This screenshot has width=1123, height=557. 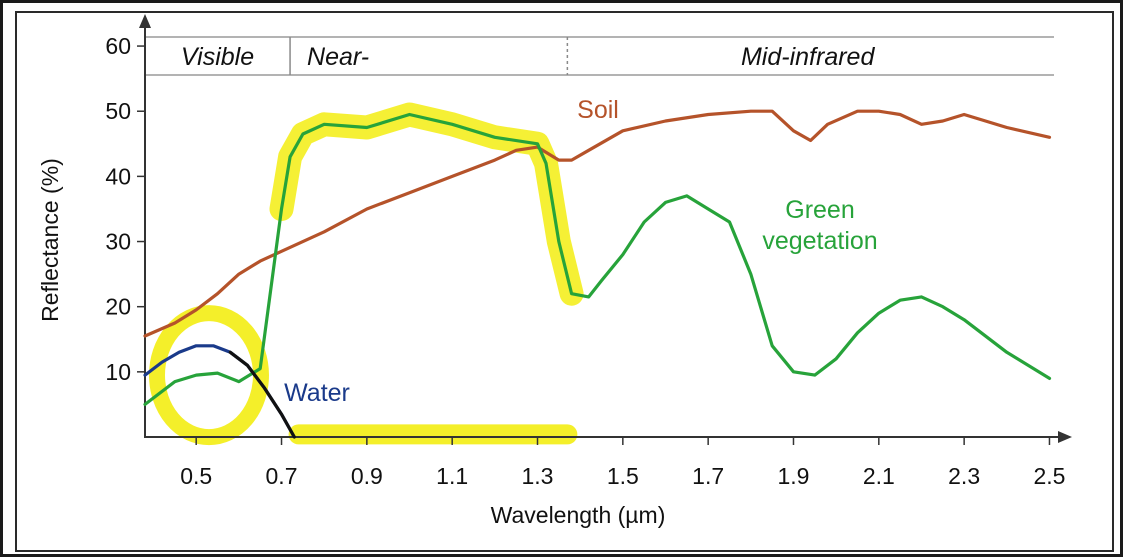 I want to click on band-label: Mid-infrared, so click(x=808, y=57).